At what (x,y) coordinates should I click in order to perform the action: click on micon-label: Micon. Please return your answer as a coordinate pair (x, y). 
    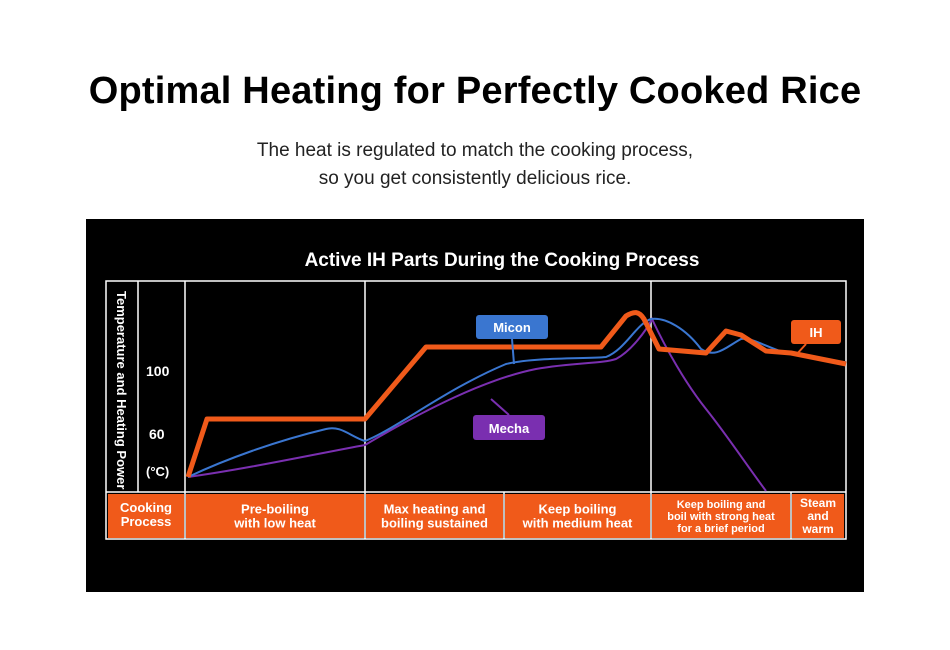
    Looking at the image, I should click on (512, 340).